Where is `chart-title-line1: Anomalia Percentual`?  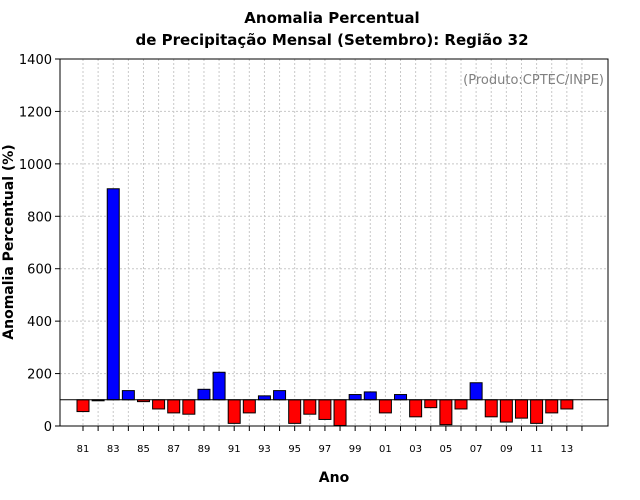 chart-title-line1: Anomalia Percentual is located at coordinates (331, 18).